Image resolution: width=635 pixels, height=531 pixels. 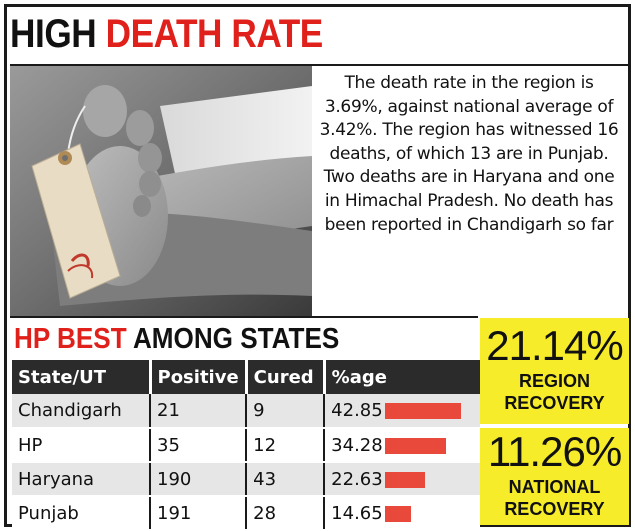 I want to click on region-recovery-label-2: RECOVERY, so click(x=554, y=403).